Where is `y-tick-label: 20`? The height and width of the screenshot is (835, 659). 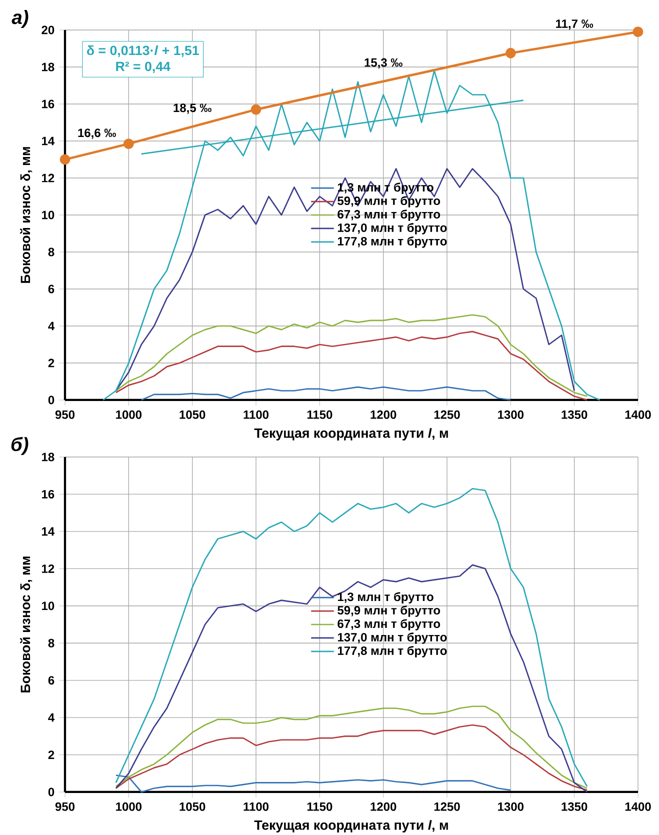
y-tick-label: 20 is located at coordinates (48, 30).